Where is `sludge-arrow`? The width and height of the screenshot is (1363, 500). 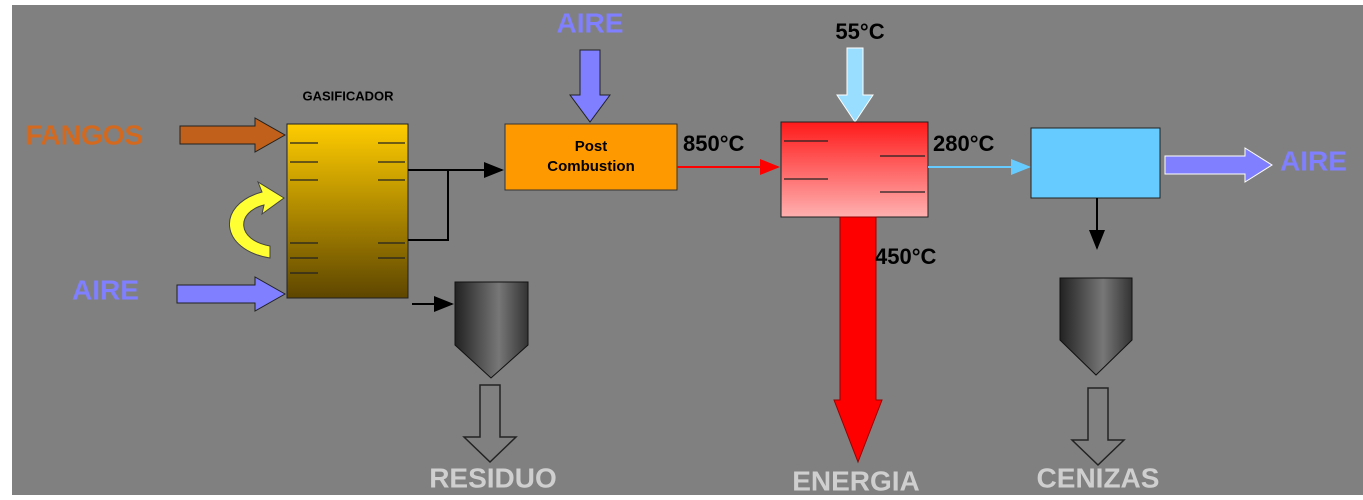
sludge-arrow is located at coordinates (233, 135).